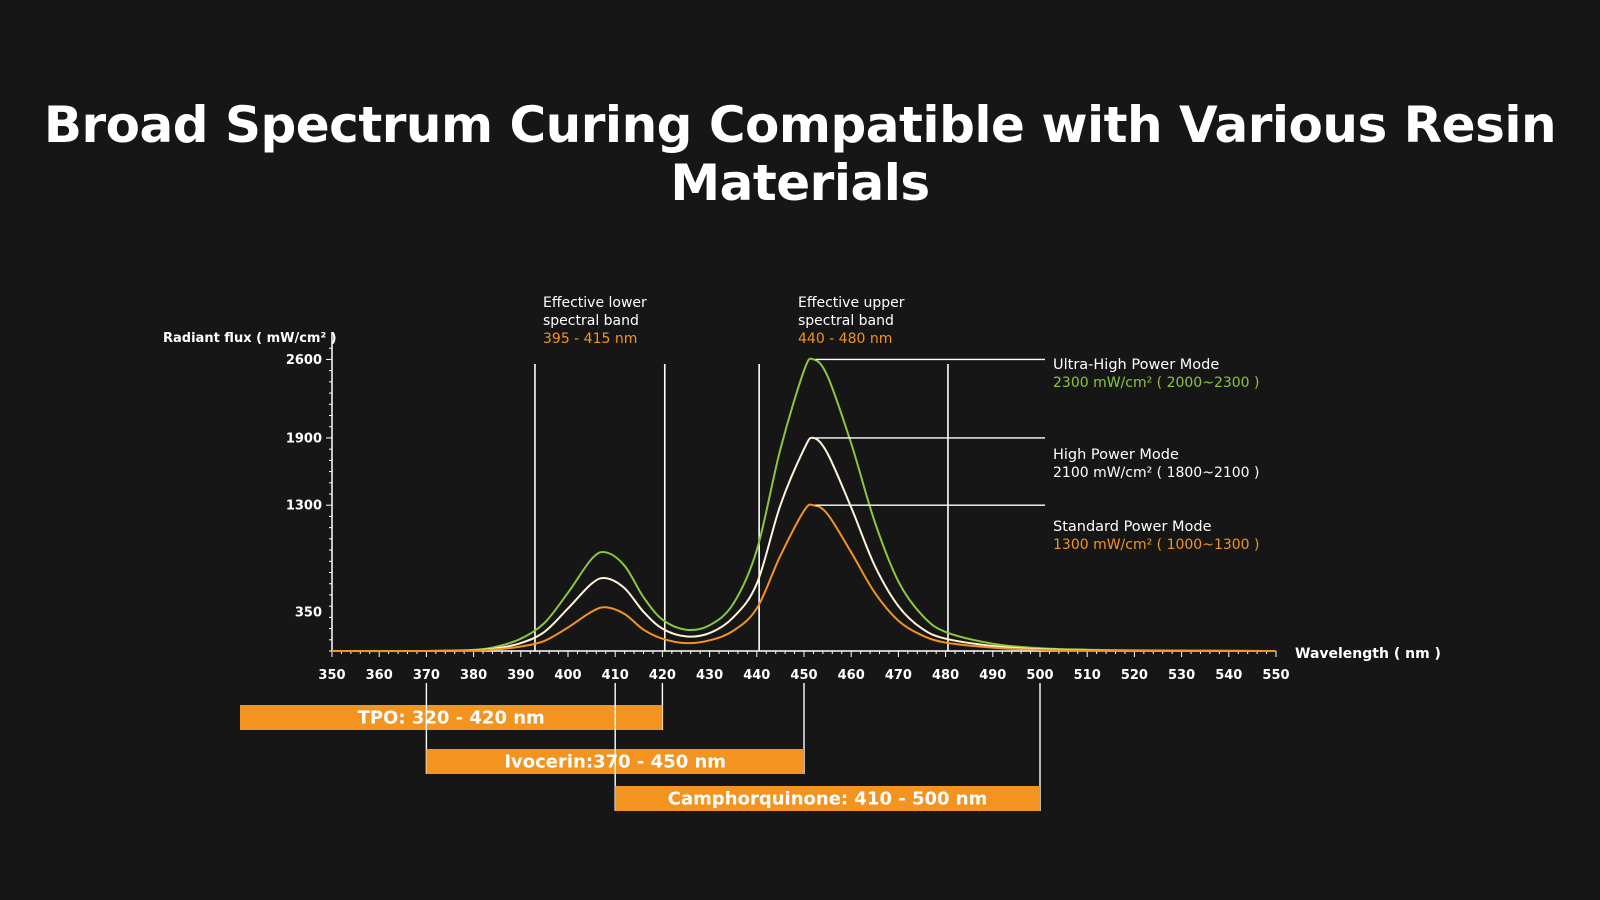 The image size is (1600, 900). Describe the element at coordinates (851, 675) in the screenshot. I see `x-tick-label: 460` at that location.